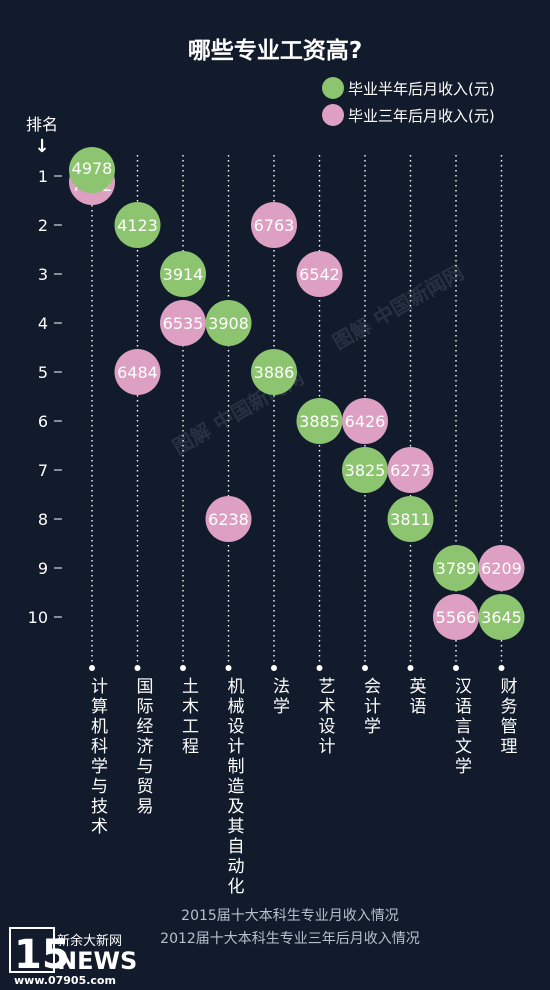  I want to click on three-year-income-point: 6273, so click(410, 470).